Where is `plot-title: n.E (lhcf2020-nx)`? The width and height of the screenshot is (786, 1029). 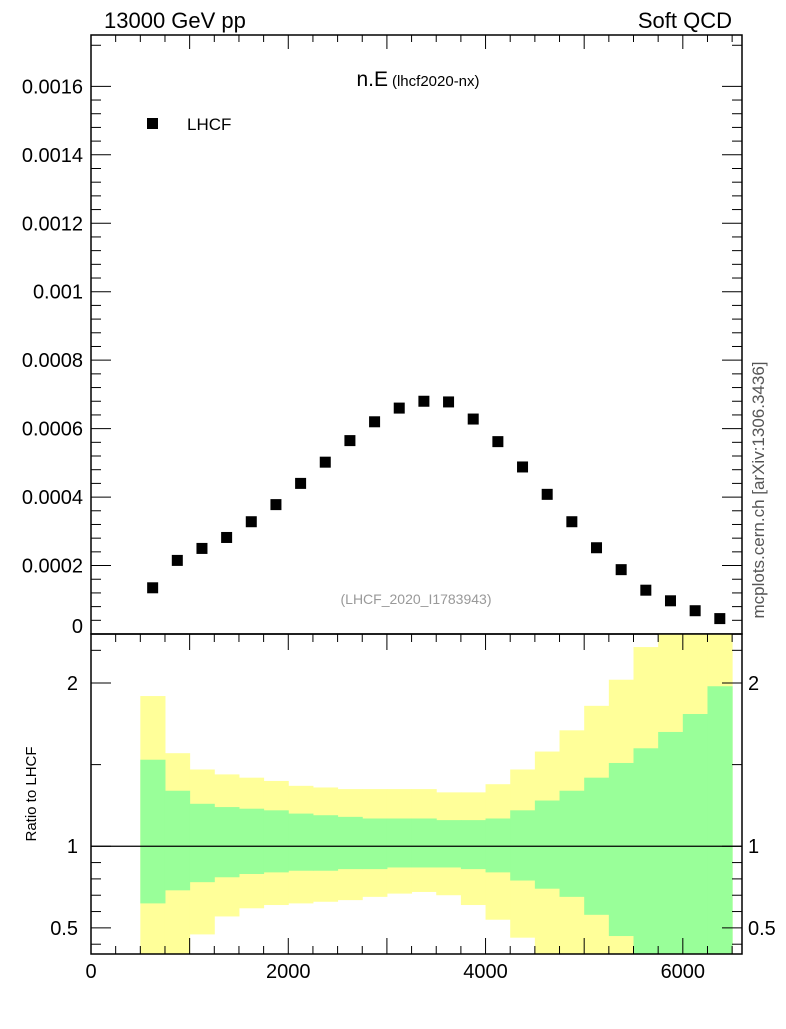 plot-title: n.E (lhcf2020-nx) is located at coordinates (417, 79).